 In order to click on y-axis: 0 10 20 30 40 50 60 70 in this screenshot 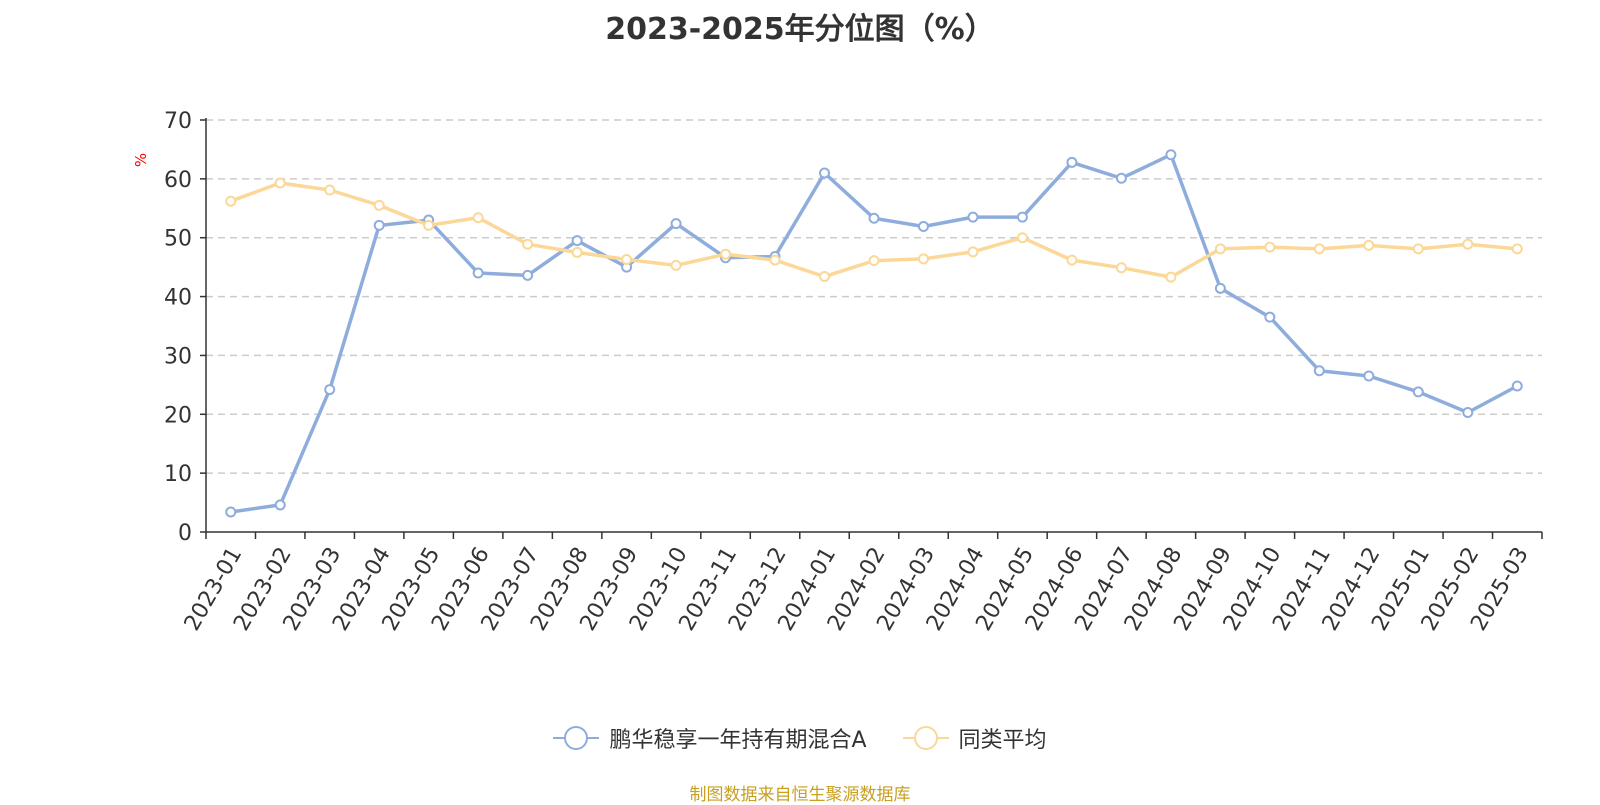, I will do `click(185, 327)`.